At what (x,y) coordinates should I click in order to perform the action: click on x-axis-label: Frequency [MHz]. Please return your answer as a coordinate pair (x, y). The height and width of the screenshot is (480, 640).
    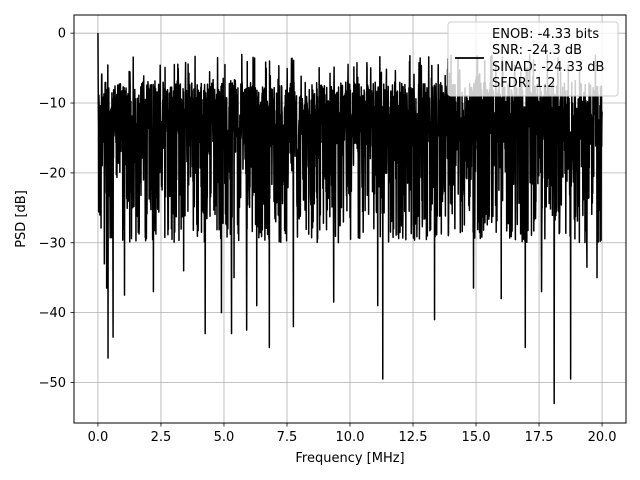
    Looking at the image, I should click on (349, 458).